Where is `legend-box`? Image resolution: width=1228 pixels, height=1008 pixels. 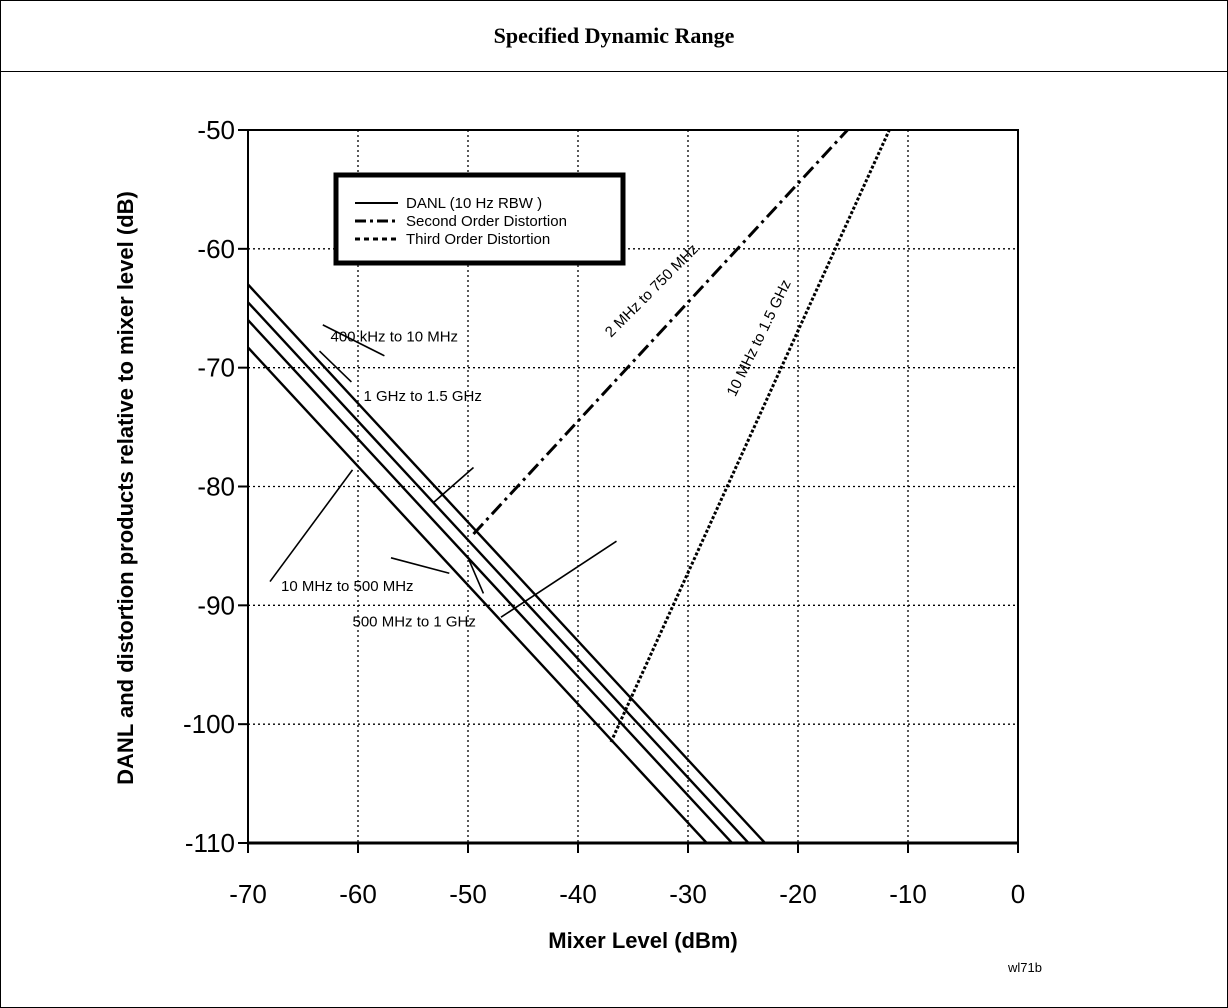
legend-box is located at coordinates (479, 219).